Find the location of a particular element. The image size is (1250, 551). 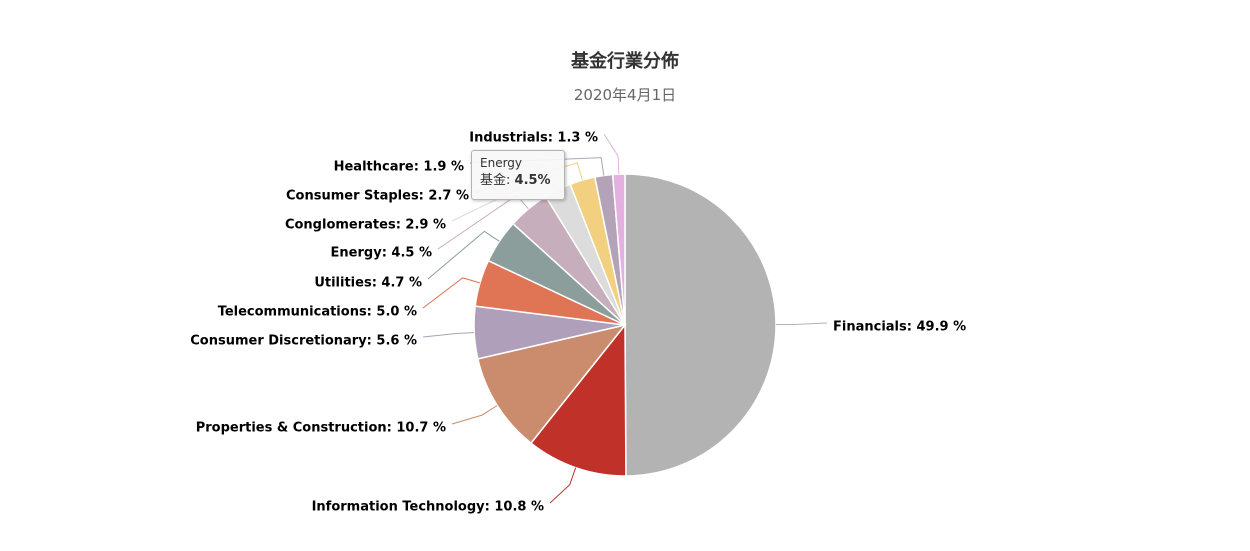

connector-properties-and-construction is located at coordinates (474, 415).